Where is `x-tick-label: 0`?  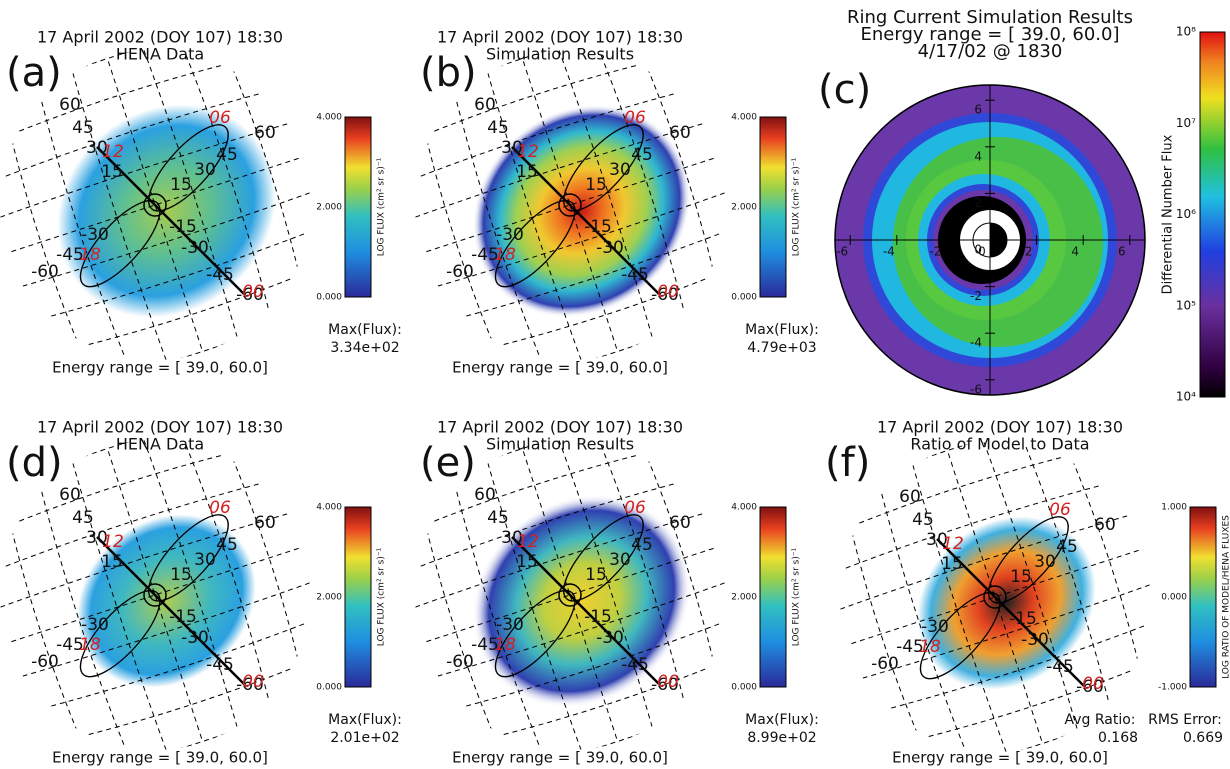
x-tick-label: 0 is located at coordinates (982, 252).